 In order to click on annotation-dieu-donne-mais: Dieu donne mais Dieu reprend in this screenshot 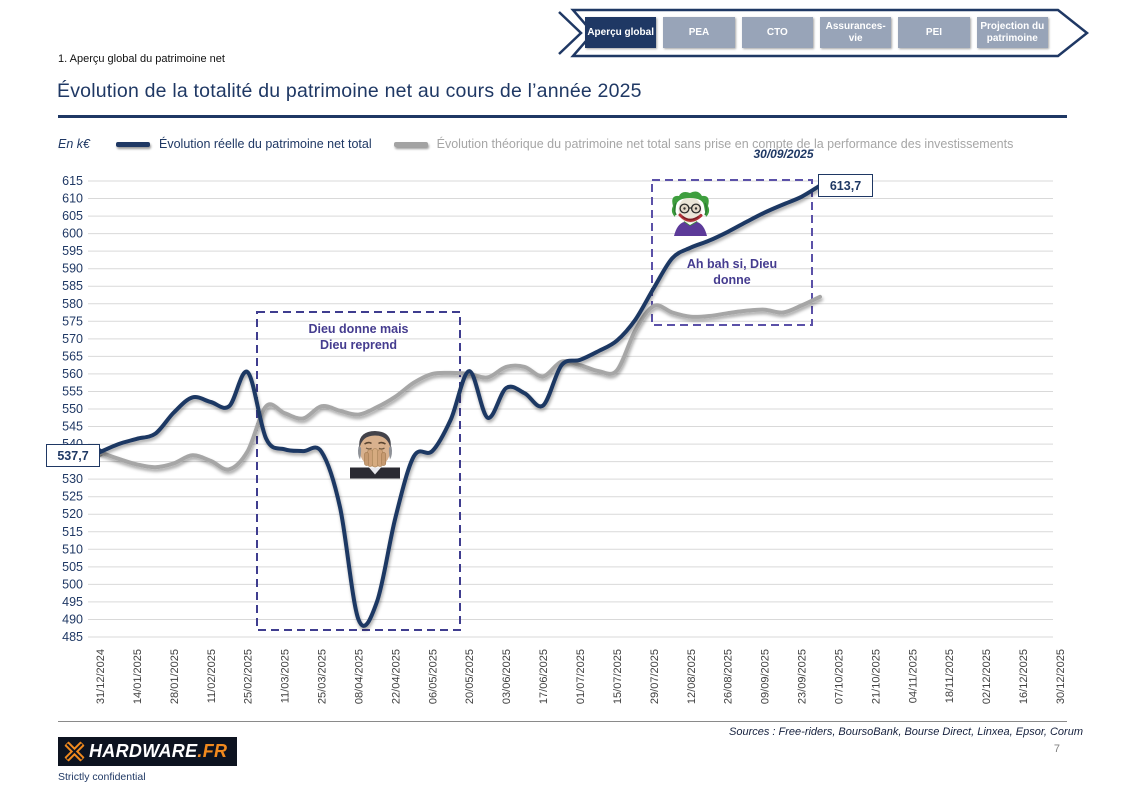, I will do `click(358, 337)`.